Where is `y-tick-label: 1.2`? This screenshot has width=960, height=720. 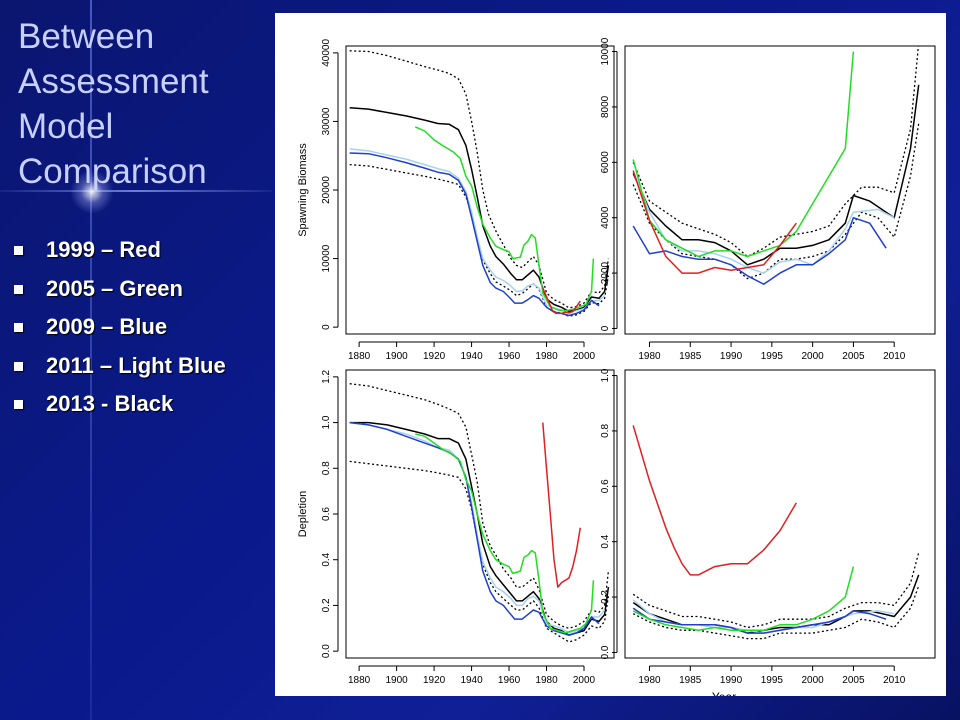
y-tick-label: 1.2 is located at coordinates (326, 376).